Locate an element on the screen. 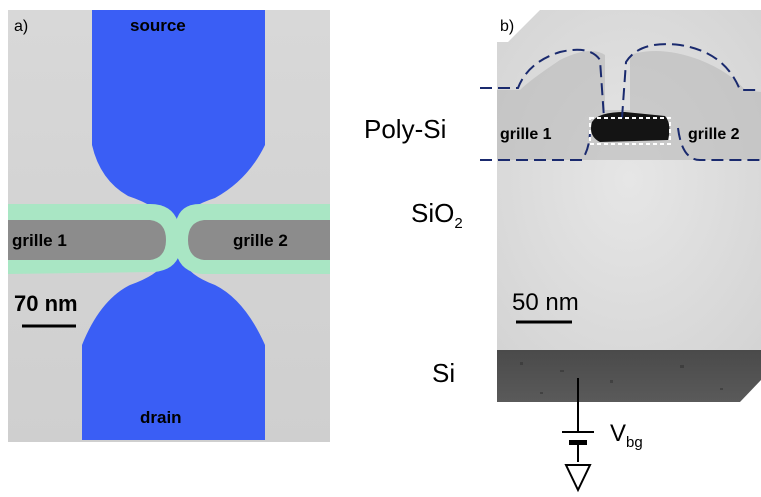 Image resolution: width=761 pixels, height=497 pixels. panel-a-letter: a) is located at coordinates (21, 26).